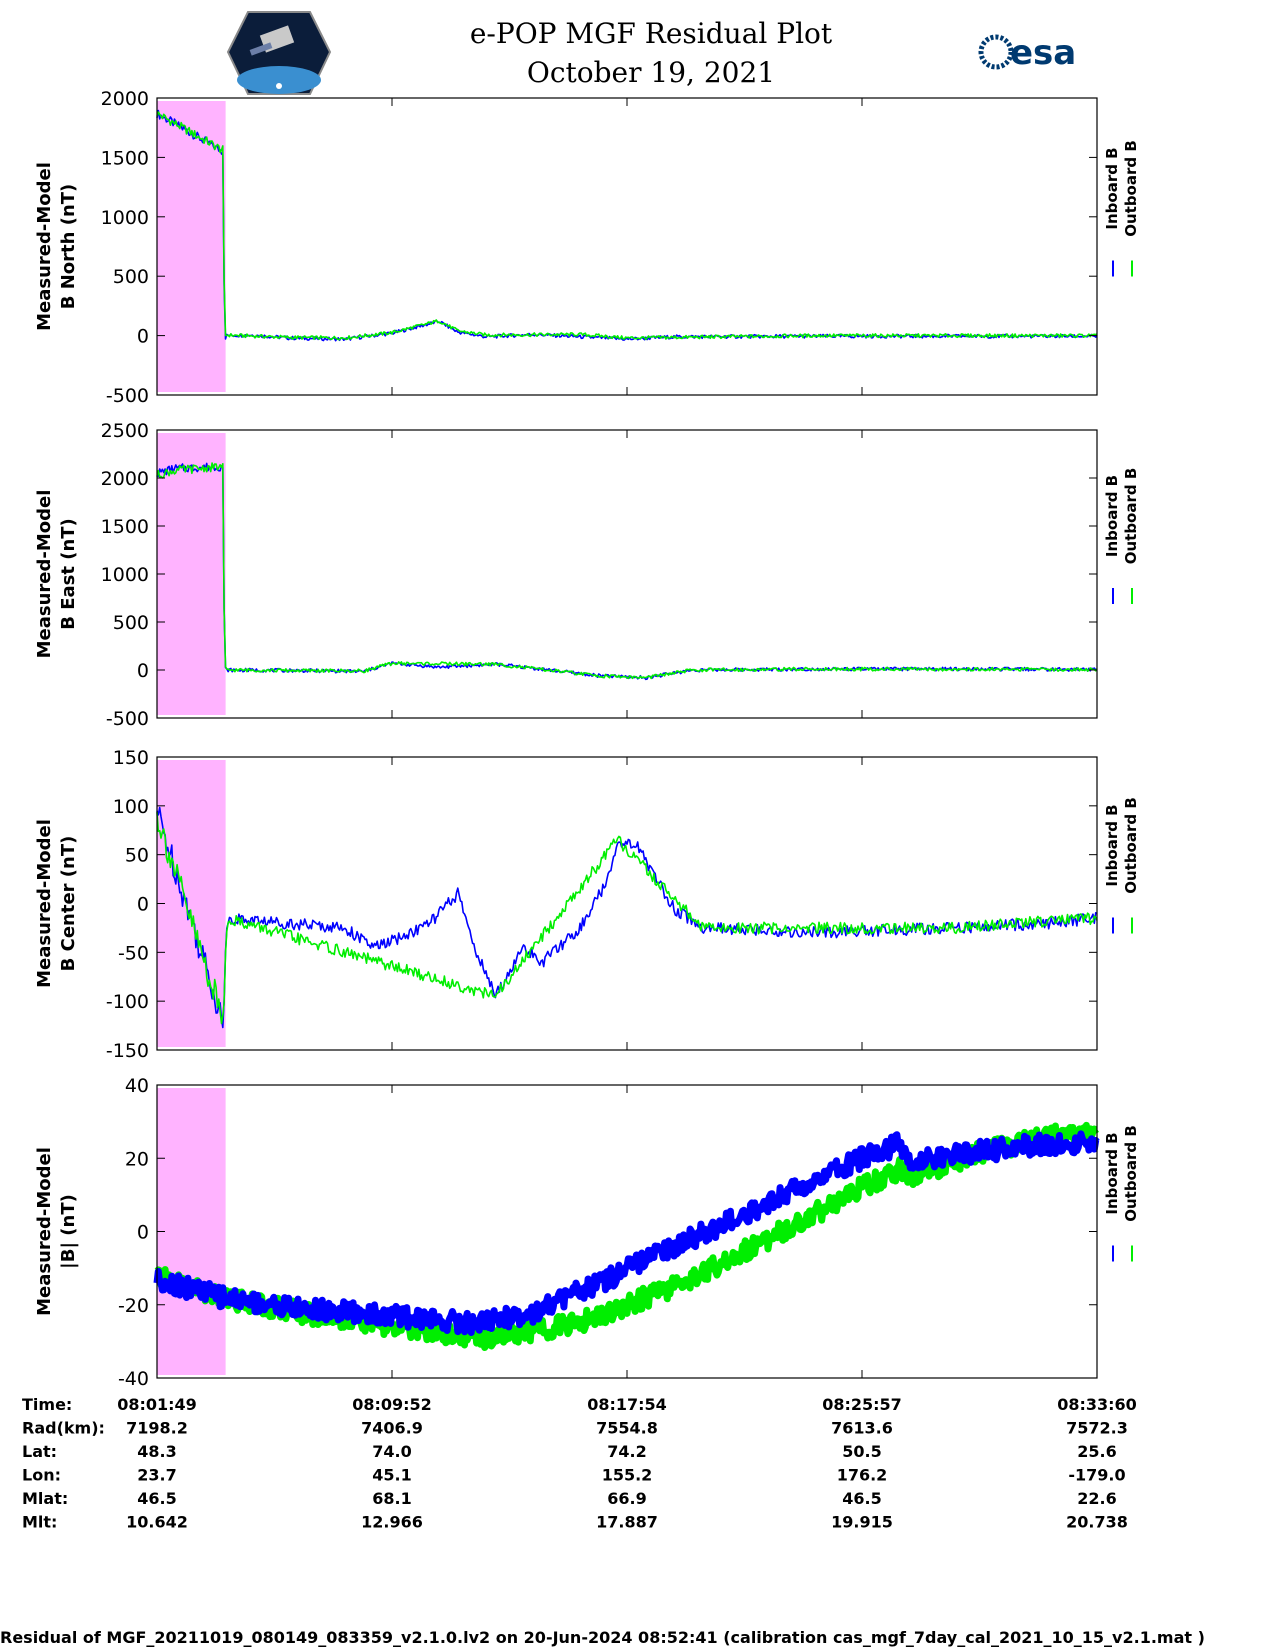 This screenshot has height=1650, width=1275. I want to click on orbit-row: Lat: 48.3 74.0 74.2 50.5 25.6, so click(569, 1451).